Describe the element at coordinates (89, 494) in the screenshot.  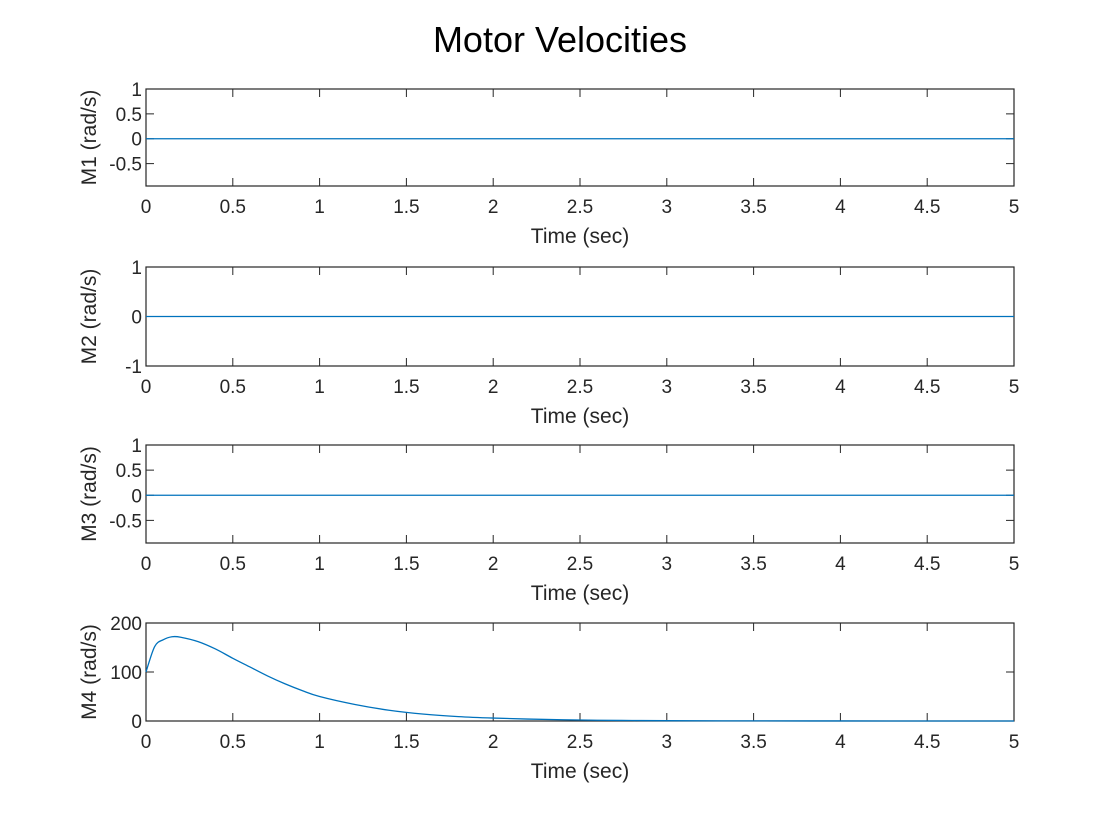
I see `y-axis-label: M3 (rad/s)` at that location.